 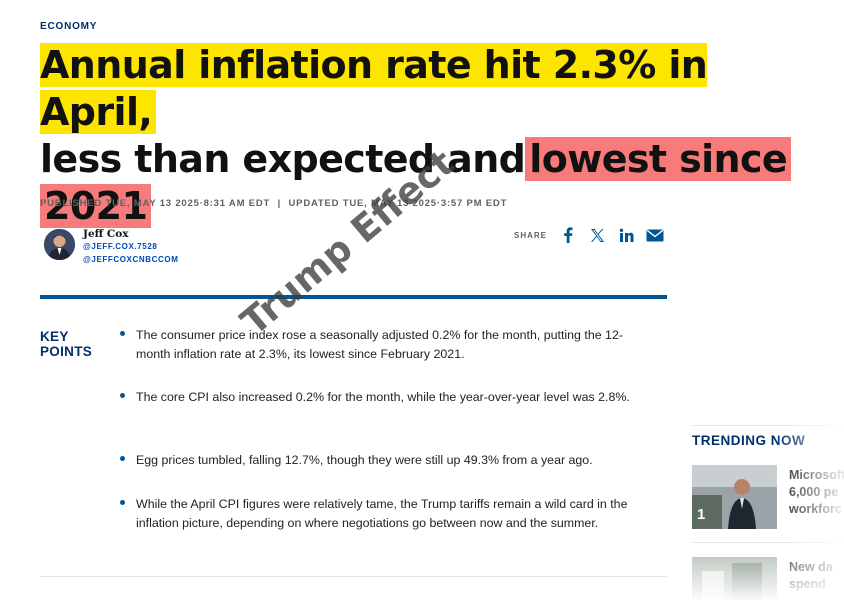 I want to click on trending-now-title: TRENDING NOW, so click(x=749, y=440).